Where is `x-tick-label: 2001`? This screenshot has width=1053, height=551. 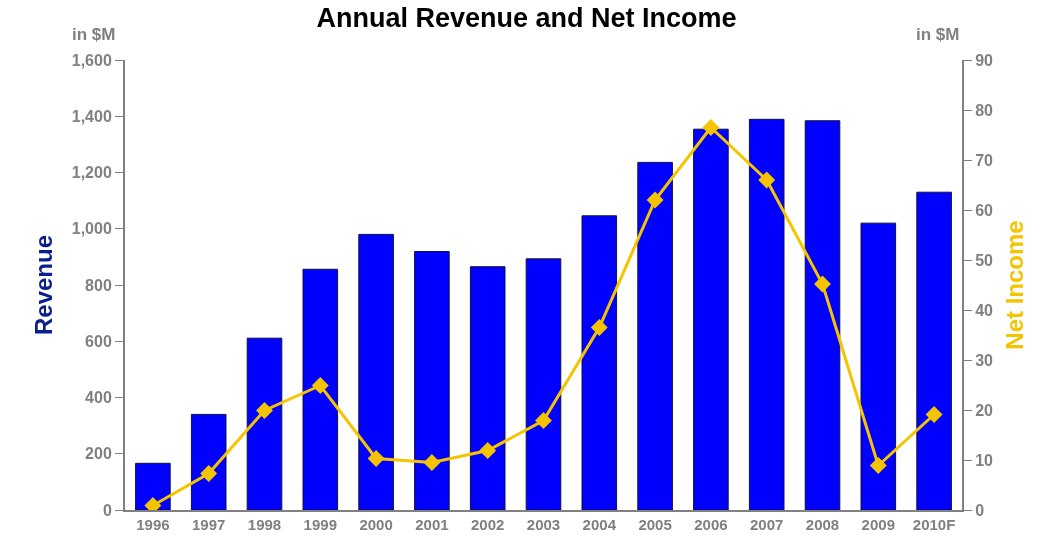
x-tick-label: 2001 is located at coordinates (432, 524).